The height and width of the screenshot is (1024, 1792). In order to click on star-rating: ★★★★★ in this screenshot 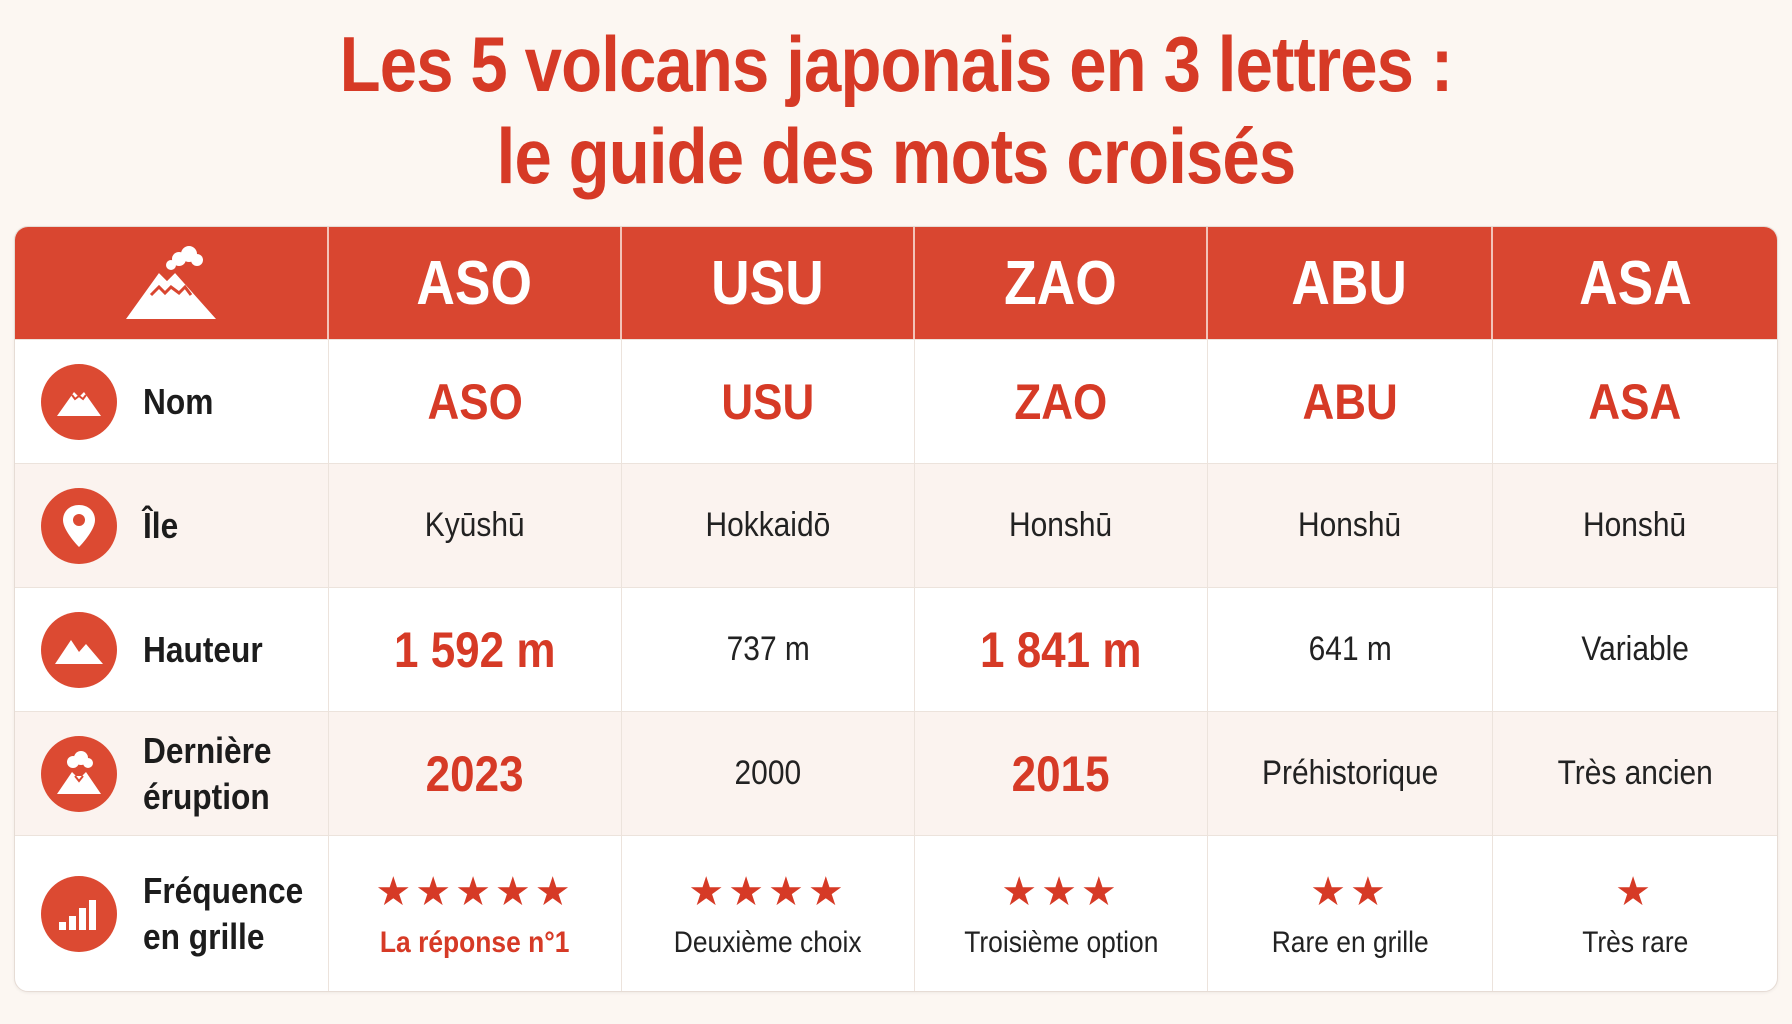, I will do `click(475, 891)`.